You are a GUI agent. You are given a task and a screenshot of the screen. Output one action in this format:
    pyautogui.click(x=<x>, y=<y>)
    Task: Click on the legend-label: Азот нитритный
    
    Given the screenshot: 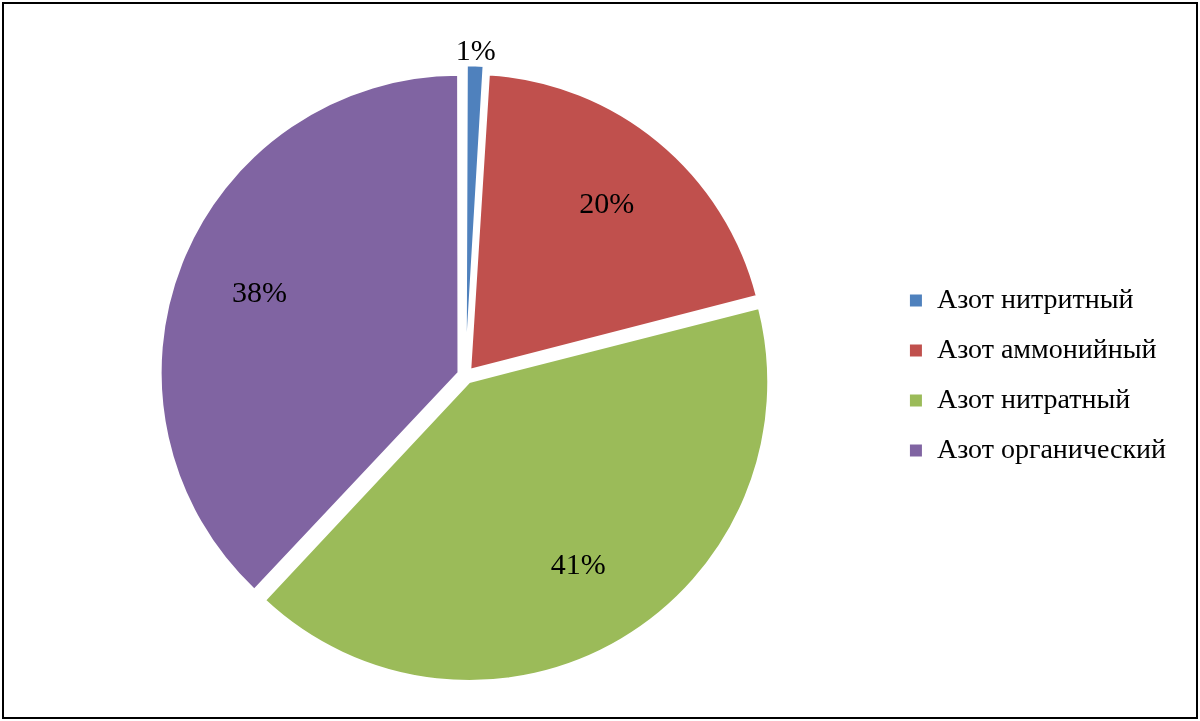 What is the action you would take?
    pyautogui.click(x=1035, y=298)
    